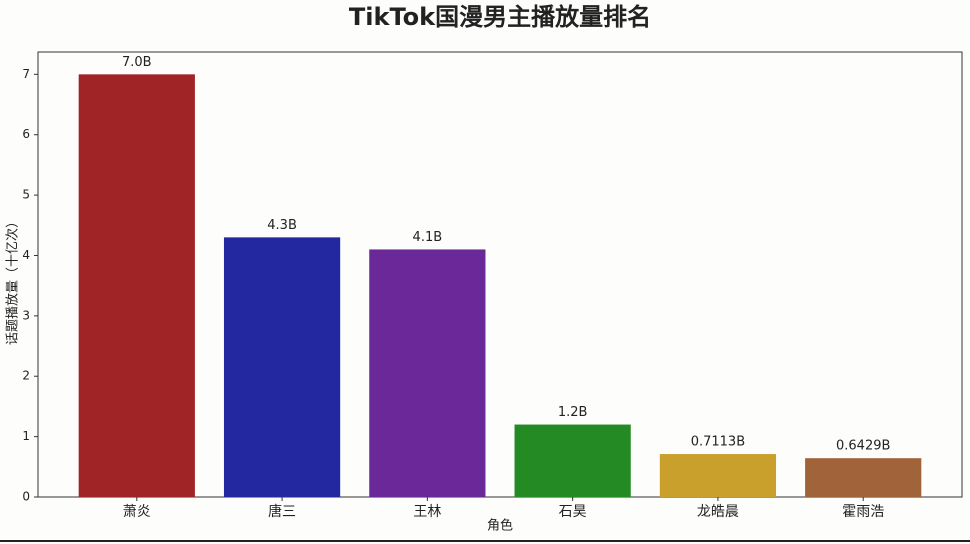 The width and height of the screenshot is (970, 544). I want to click on x-tick-label: 王林, so click(427, 512).